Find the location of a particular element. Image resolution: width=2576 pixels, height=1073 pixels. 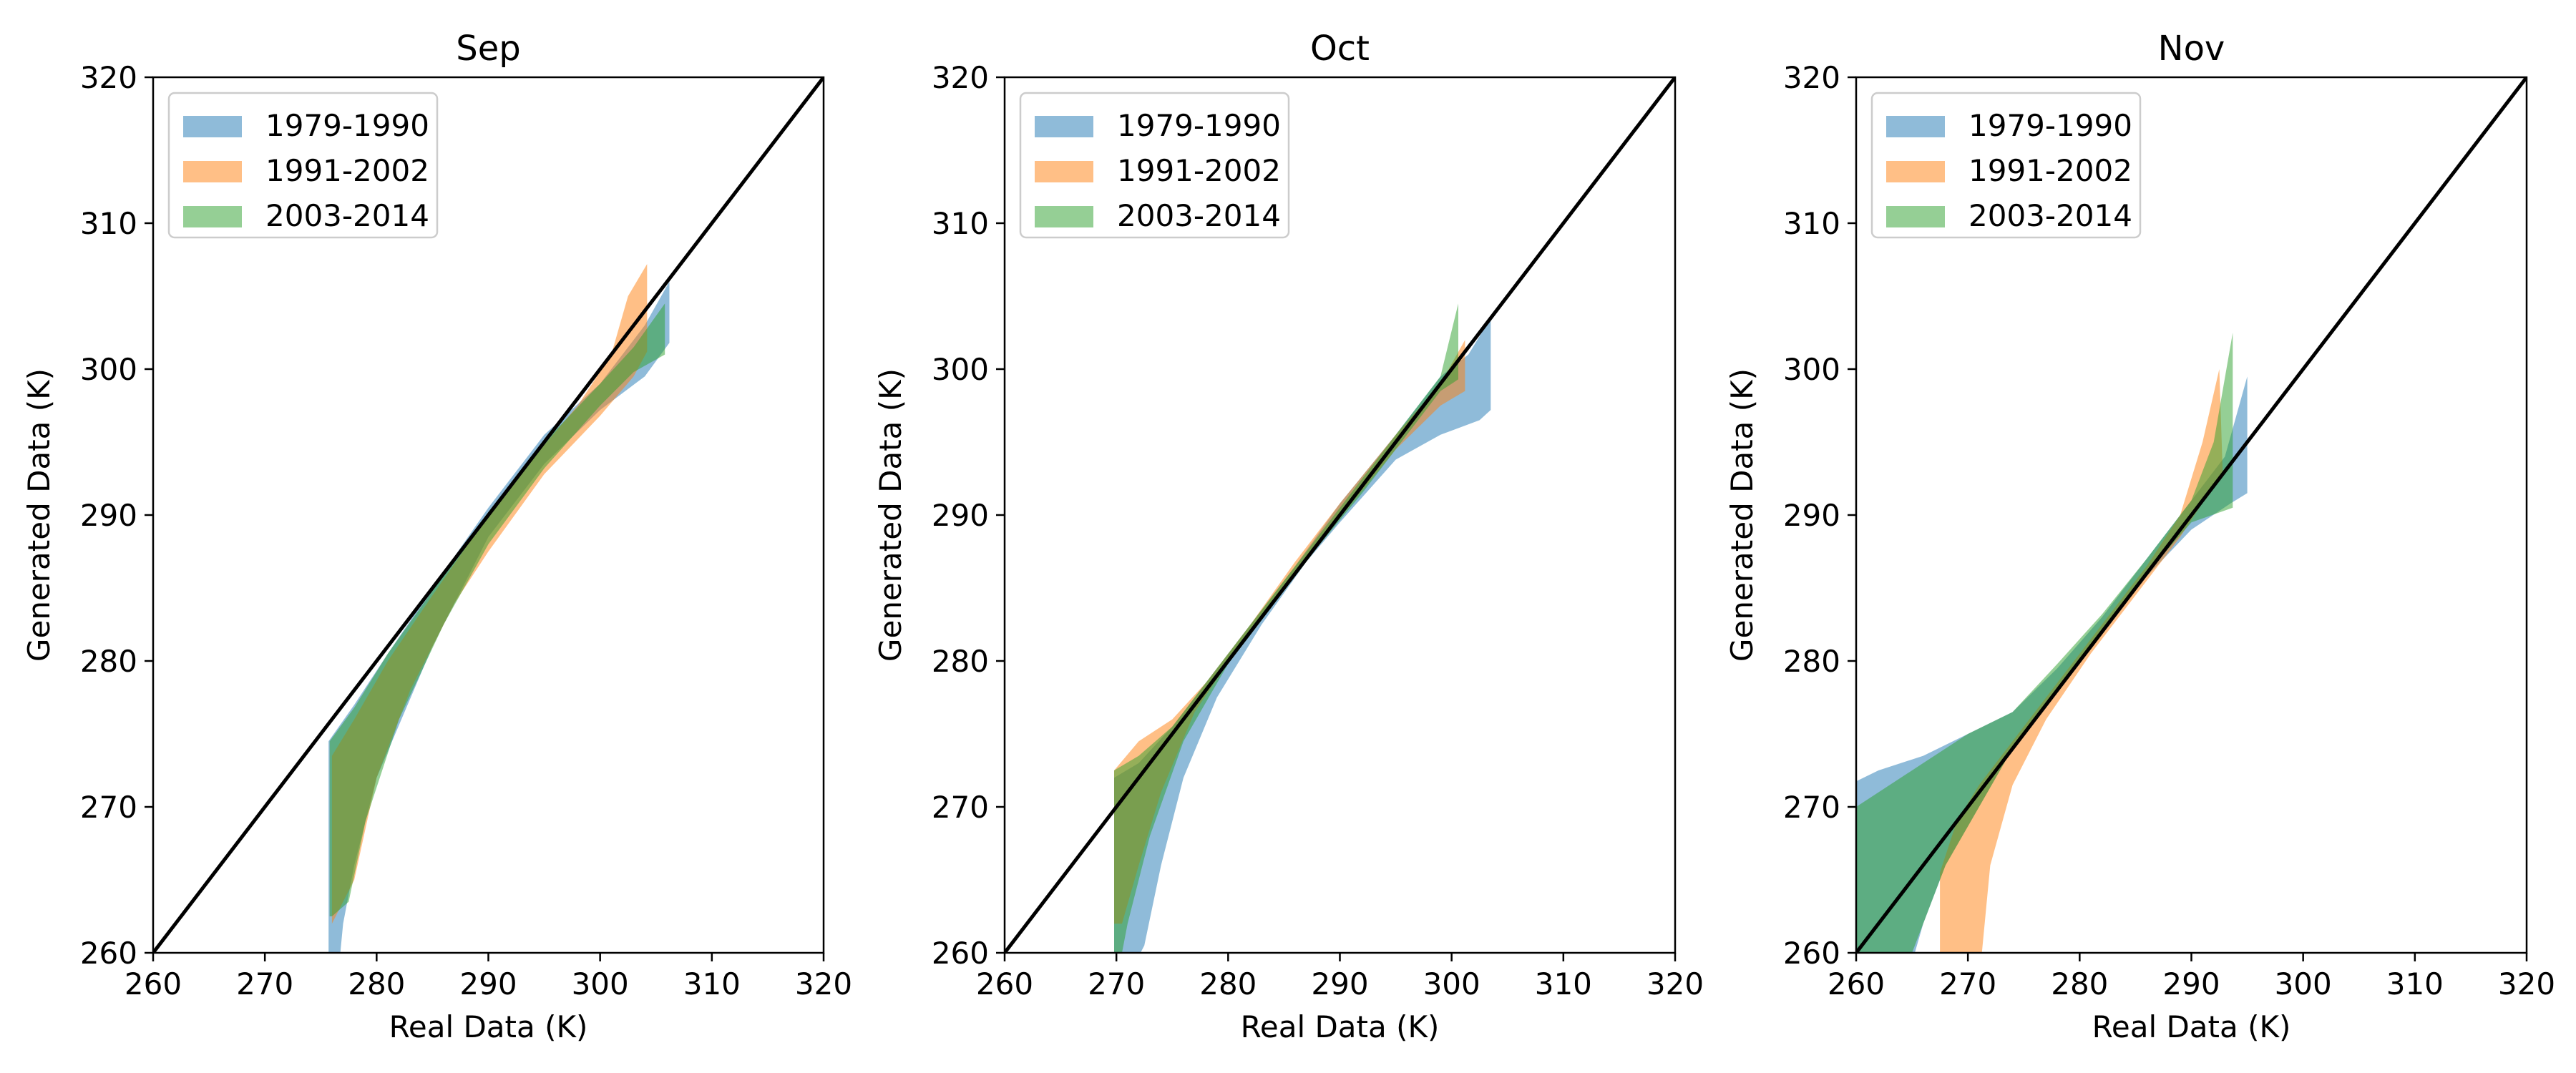

legend-label-nov-1979-1990: 1979-1990 is located at coordinates (2050, 126).